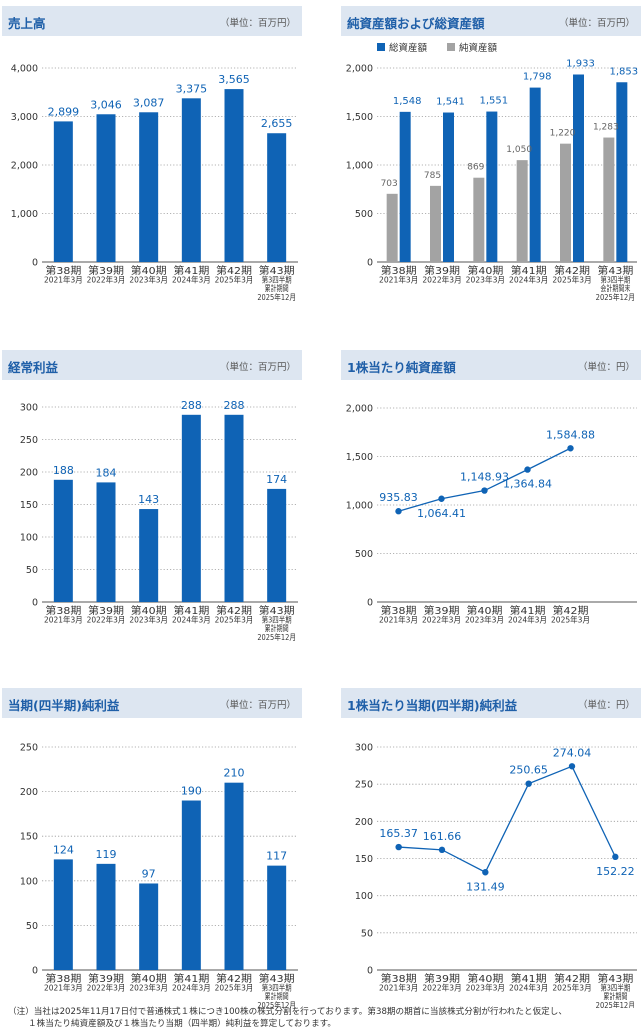 This screenshot has width=644, height=1035. Describe the element at coordinates (484, 477) in the screenshot. I see `data-label: 1,148.93` at that location.